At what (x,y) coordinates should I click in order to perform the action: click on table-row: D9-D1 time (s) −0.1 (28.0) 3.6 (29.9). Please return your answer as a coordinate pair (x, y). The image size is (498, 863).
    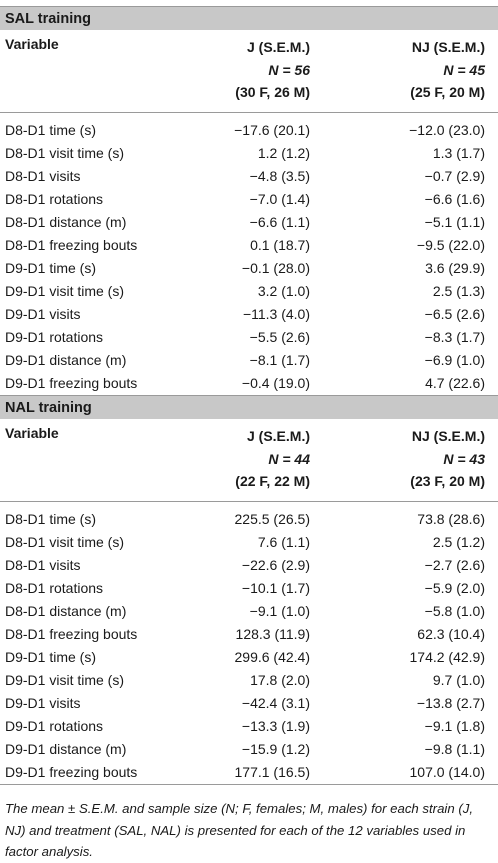
    Looking at the image, I should click on (249, 268).